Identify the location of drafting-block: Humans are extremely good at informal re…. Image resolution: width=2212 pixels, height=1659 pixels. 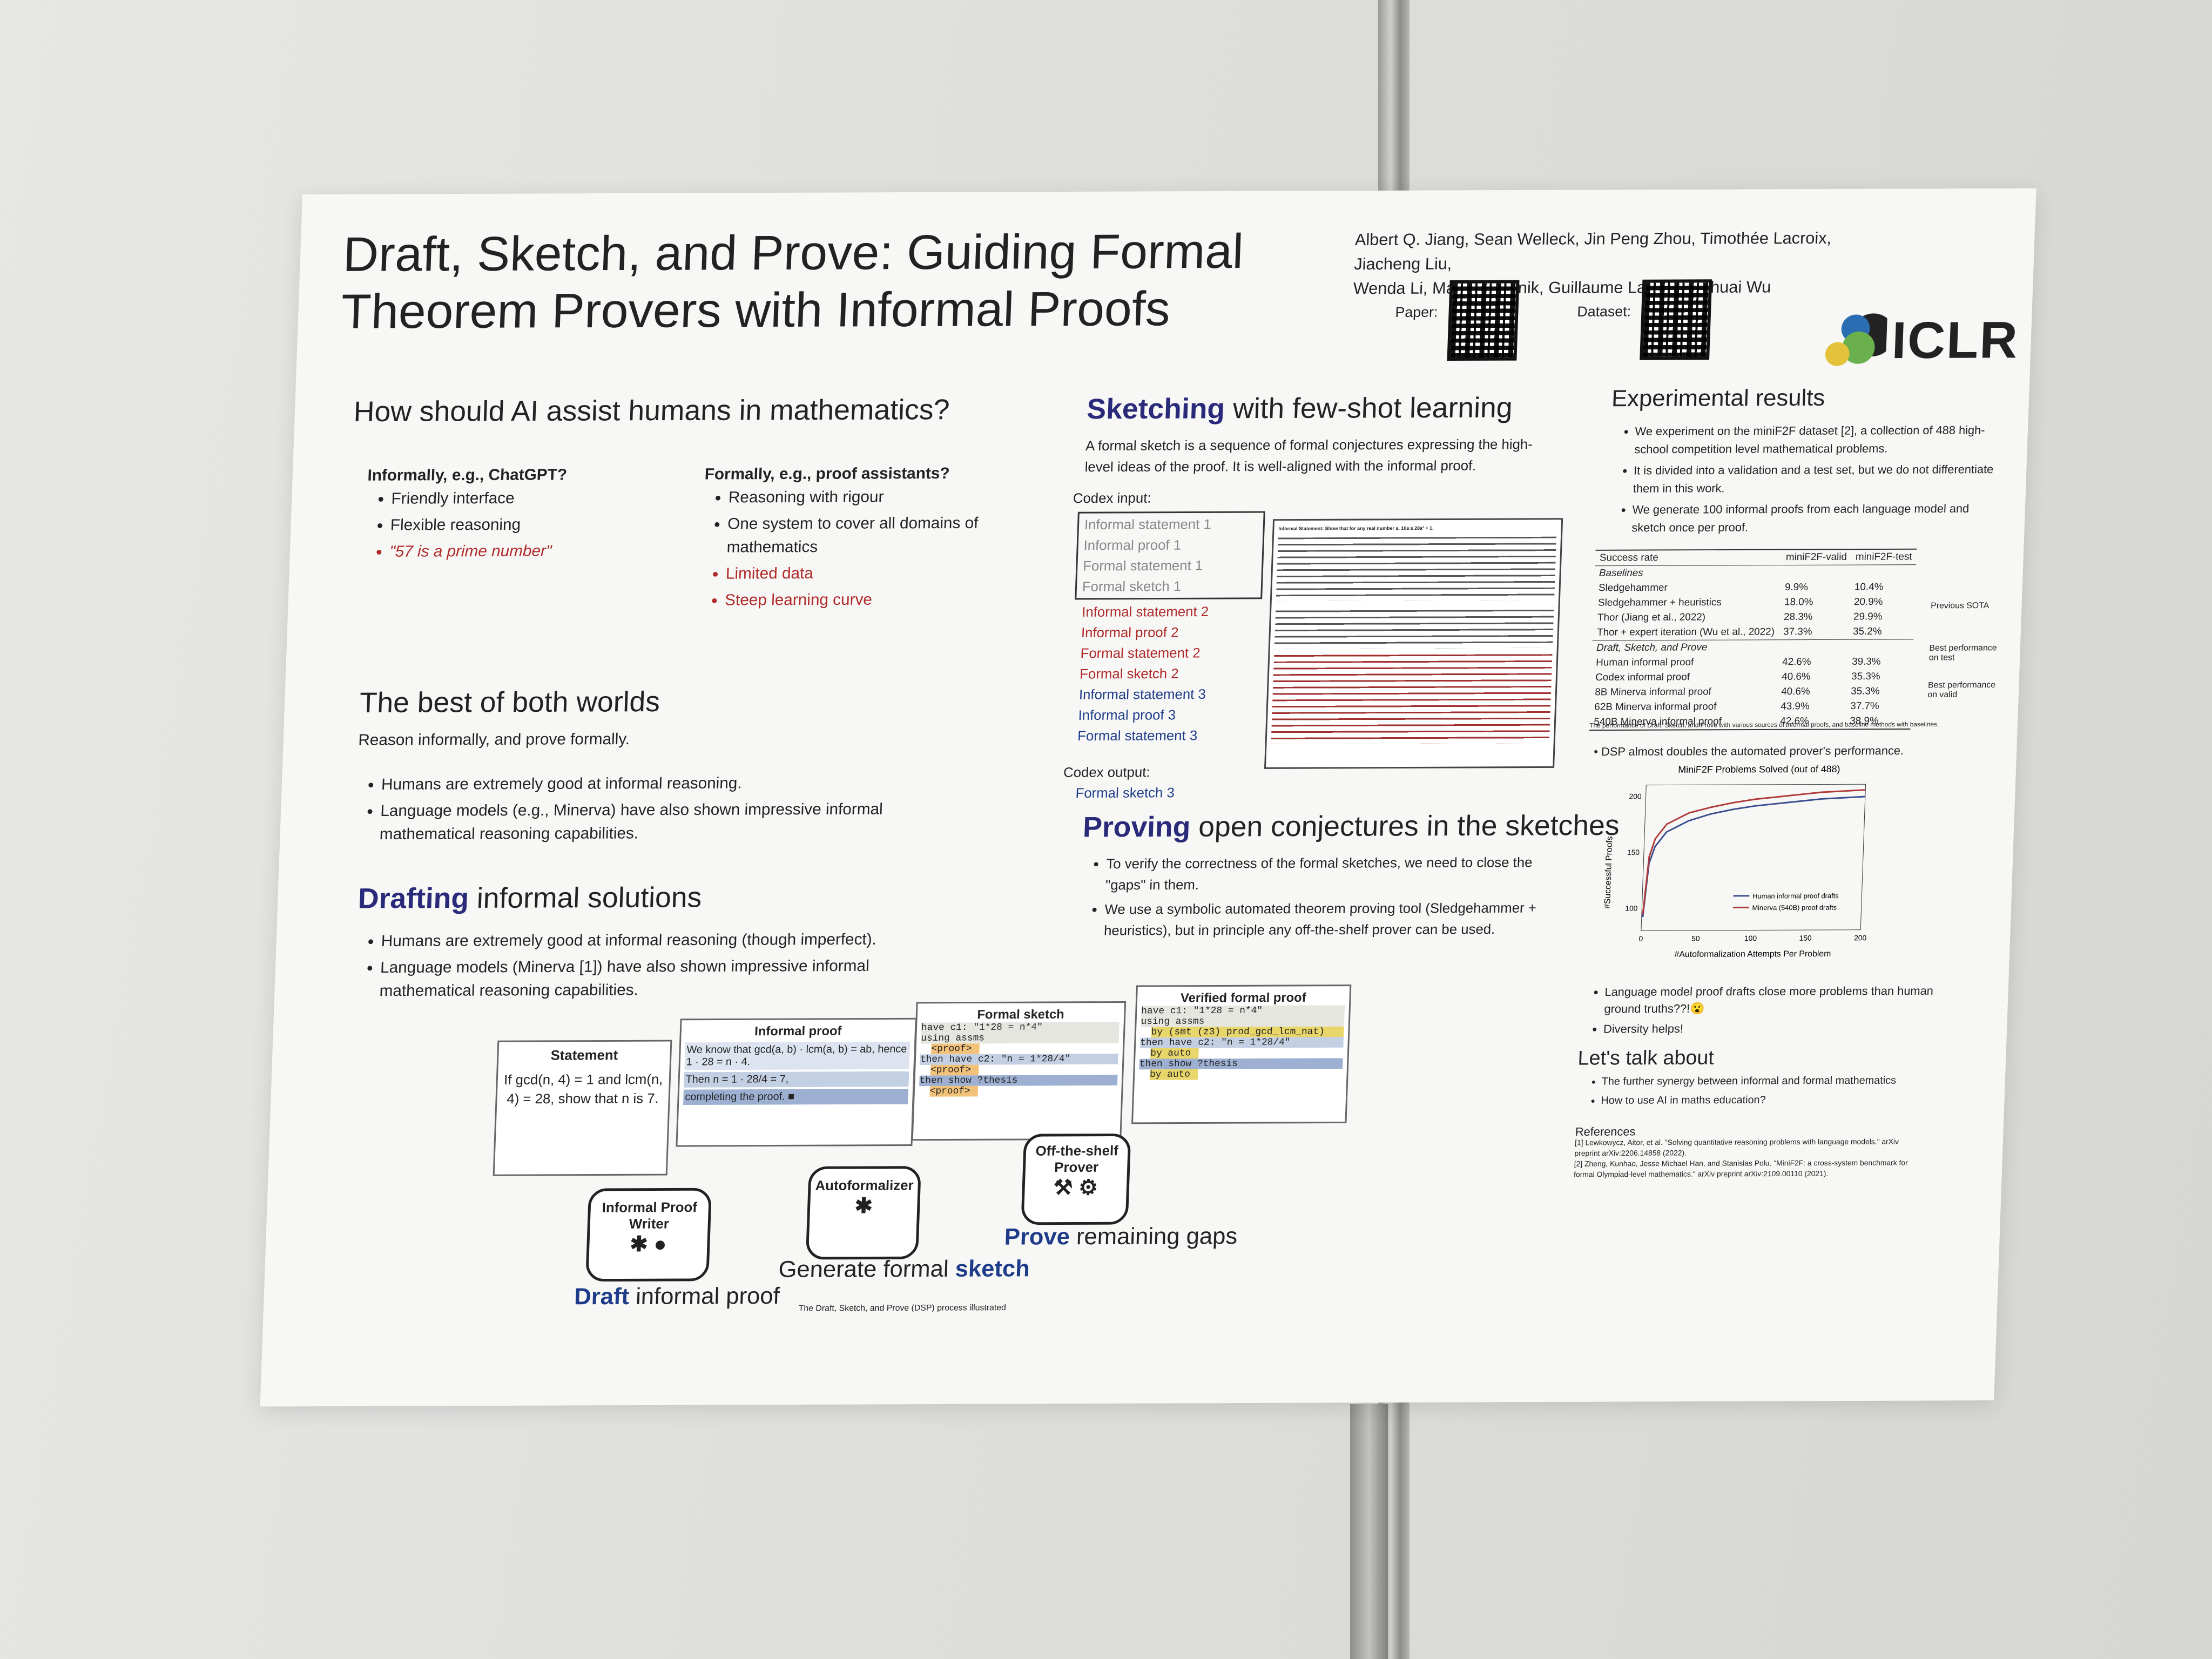
(650, 967).